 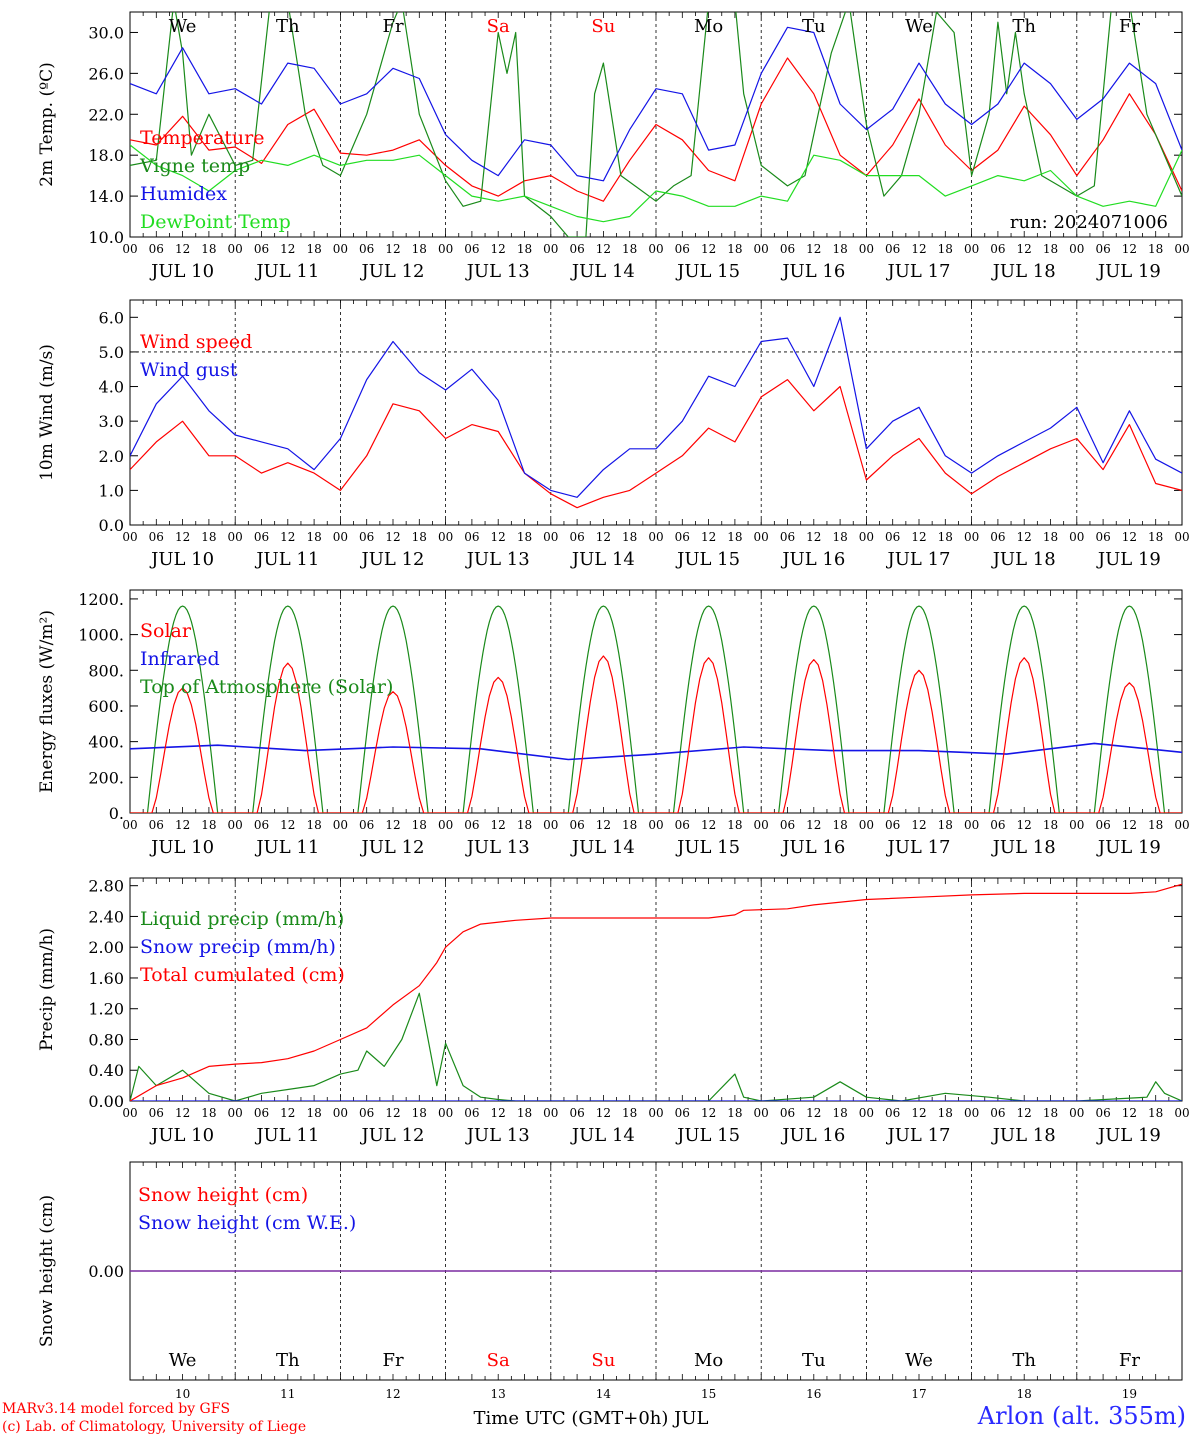 What do you see at coordinates (101, 599) in the screenshot?
I see `y-tick-label: 1200.` at bounding box center [101, 599].